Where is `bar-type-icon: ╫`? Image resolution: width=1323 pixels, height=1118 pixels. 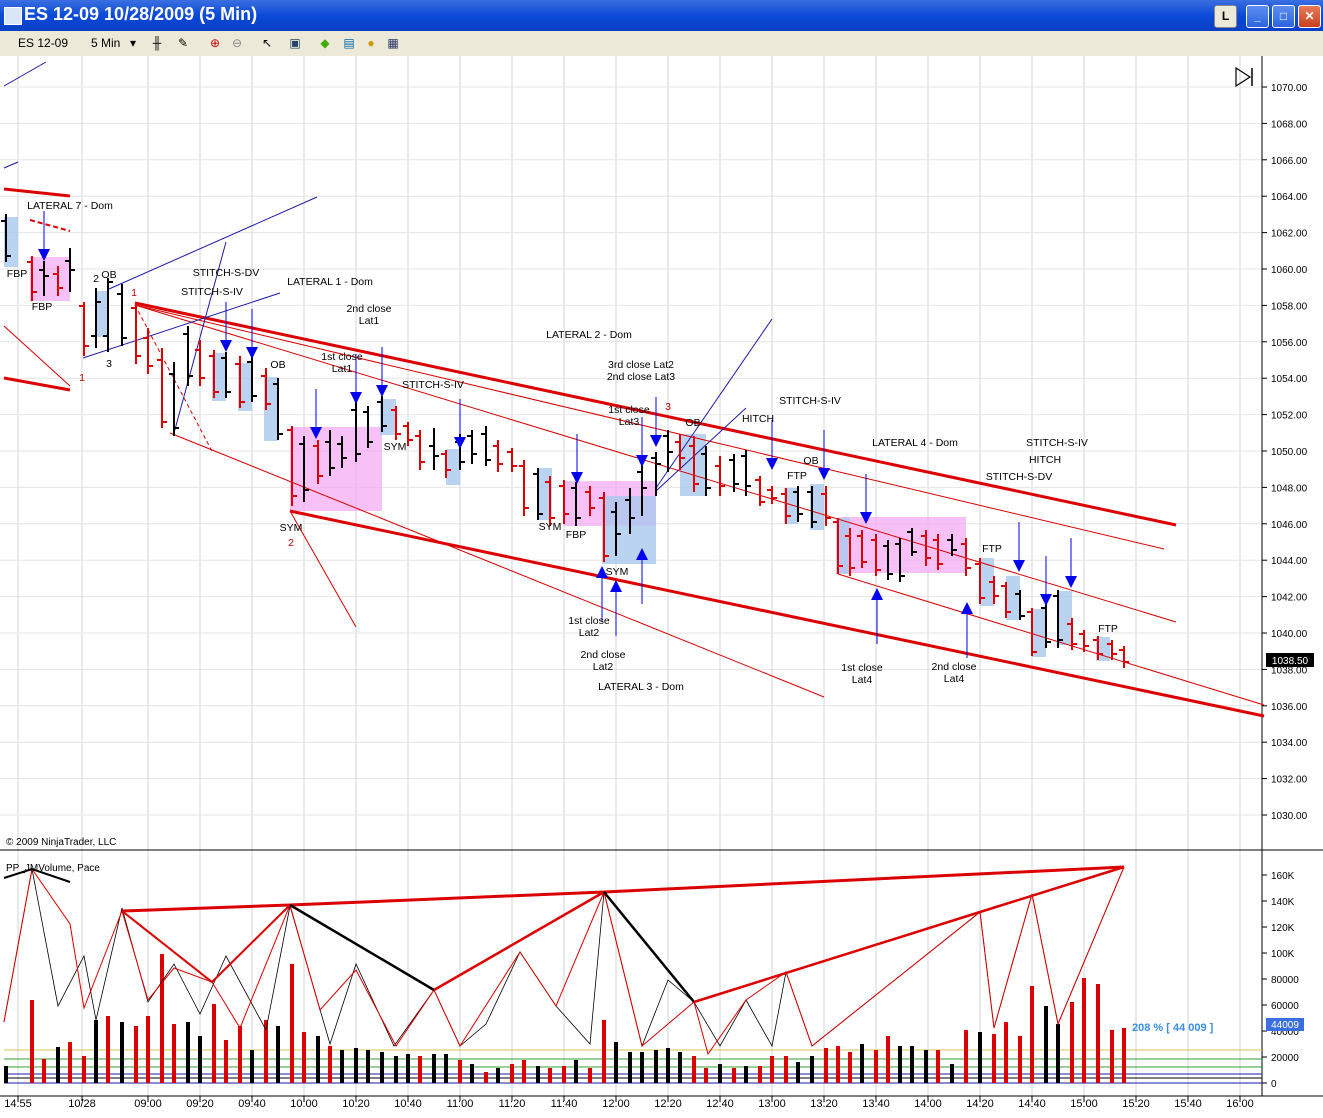 bar-type-icon: ╫ is located at coordinates (157, 43).